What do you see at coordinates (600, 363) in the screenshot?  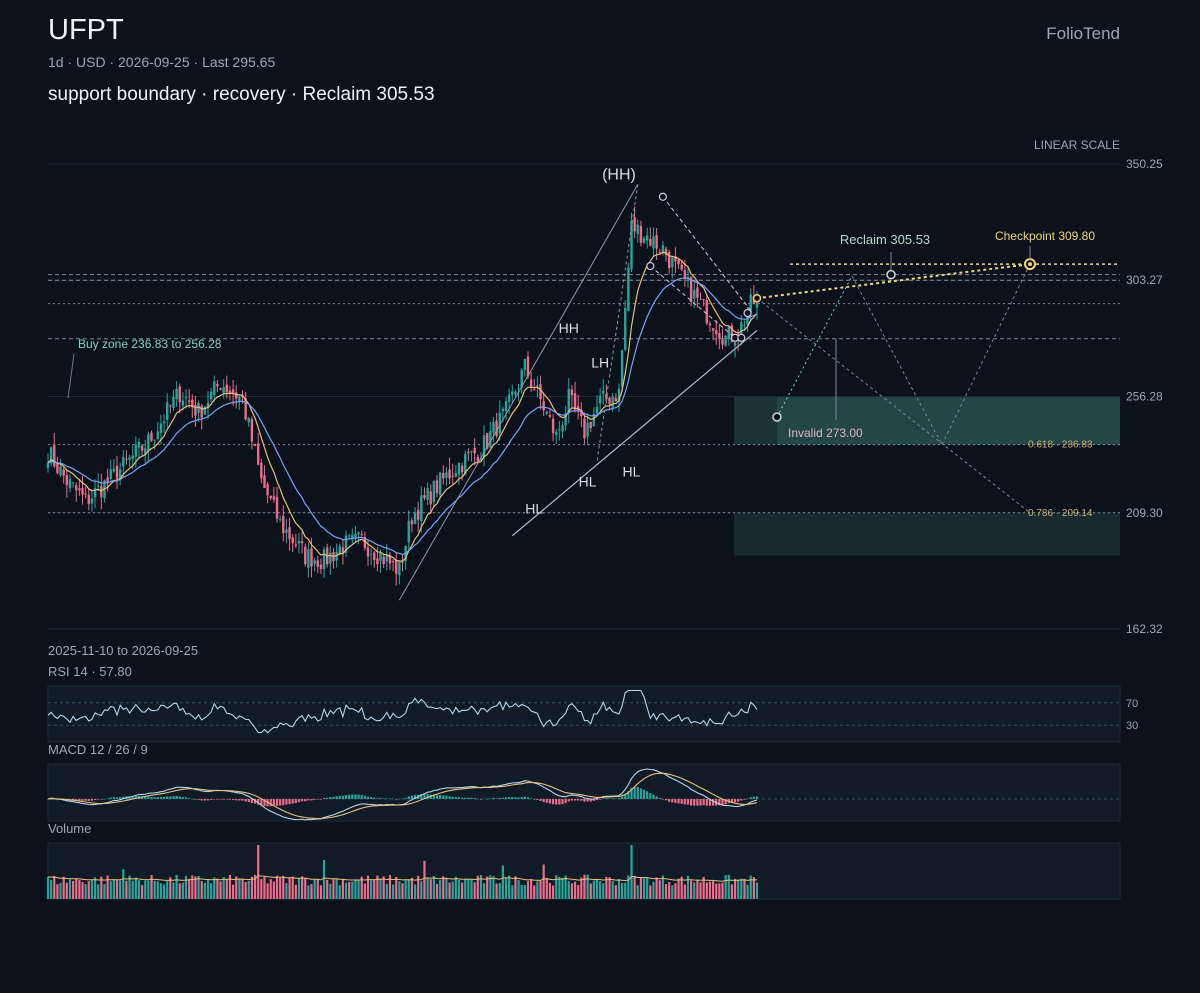 I see `swing-label: LH` at bounding box center [600, 363].